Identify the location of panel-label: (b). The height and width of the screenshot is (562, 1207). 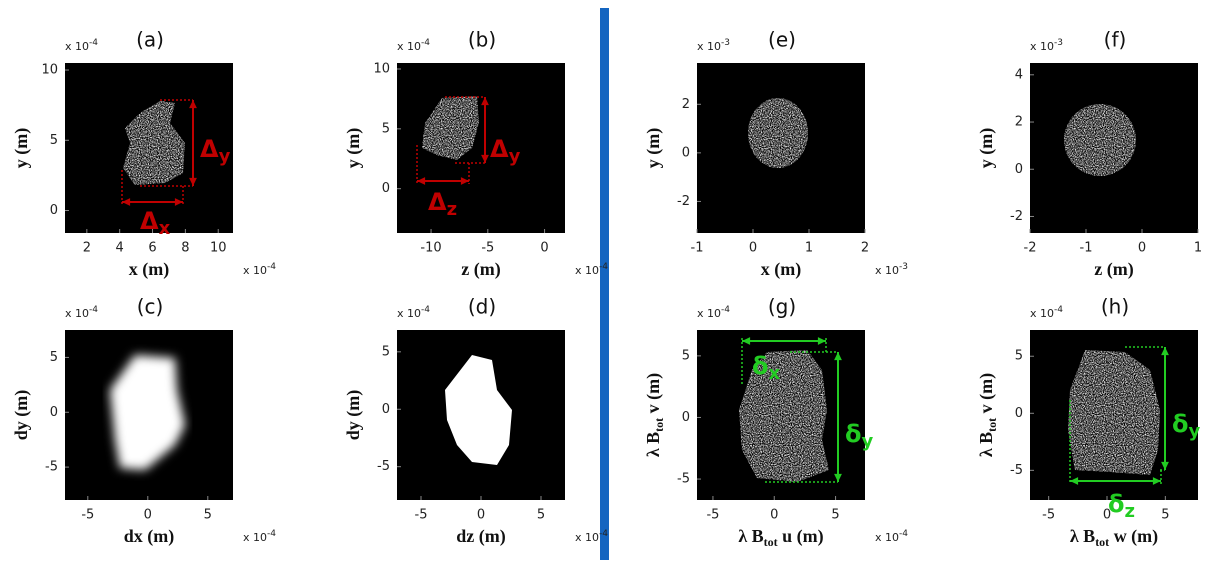
(482, 40).